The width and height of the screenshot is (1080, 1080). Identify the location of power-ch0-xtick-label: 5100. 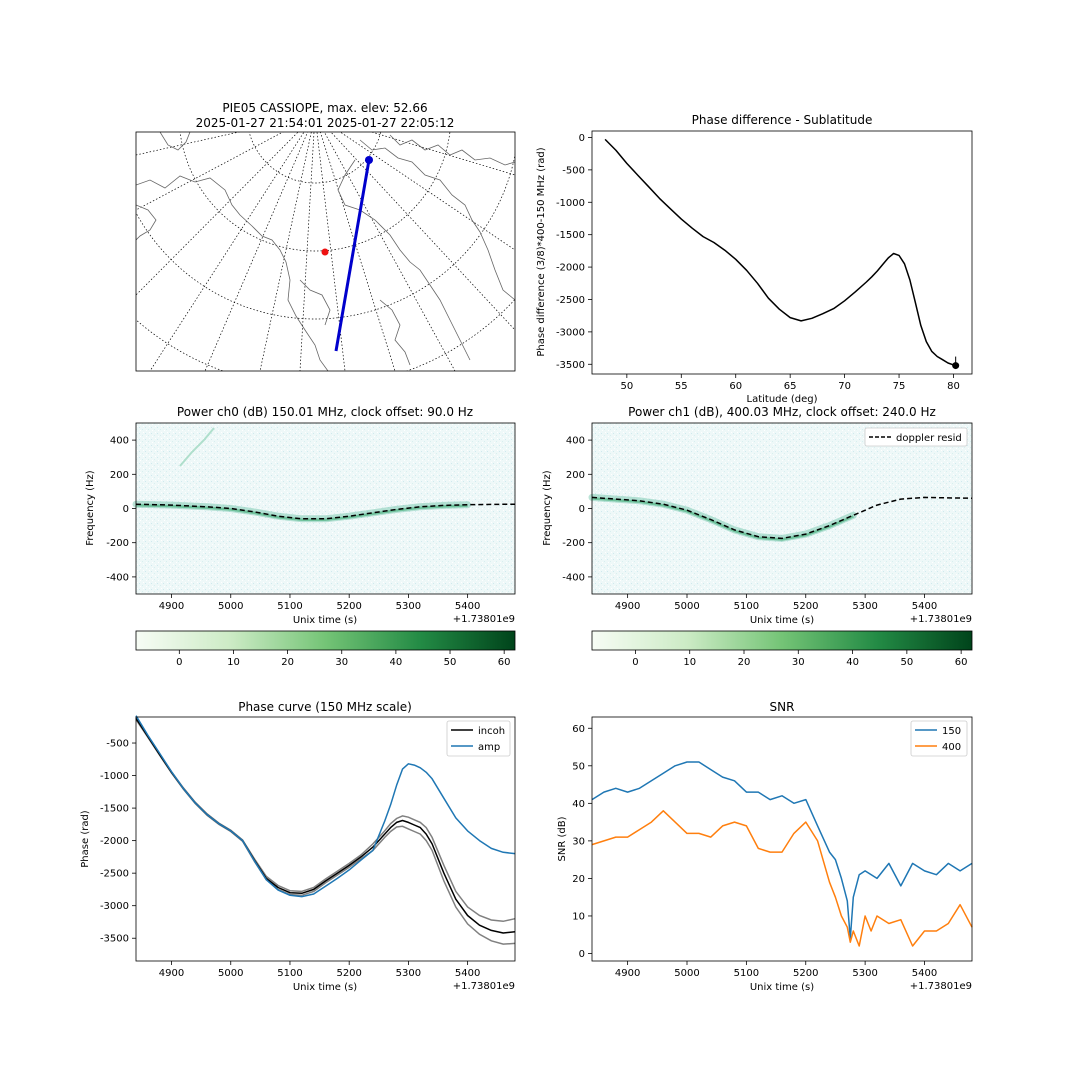
(289, 606).